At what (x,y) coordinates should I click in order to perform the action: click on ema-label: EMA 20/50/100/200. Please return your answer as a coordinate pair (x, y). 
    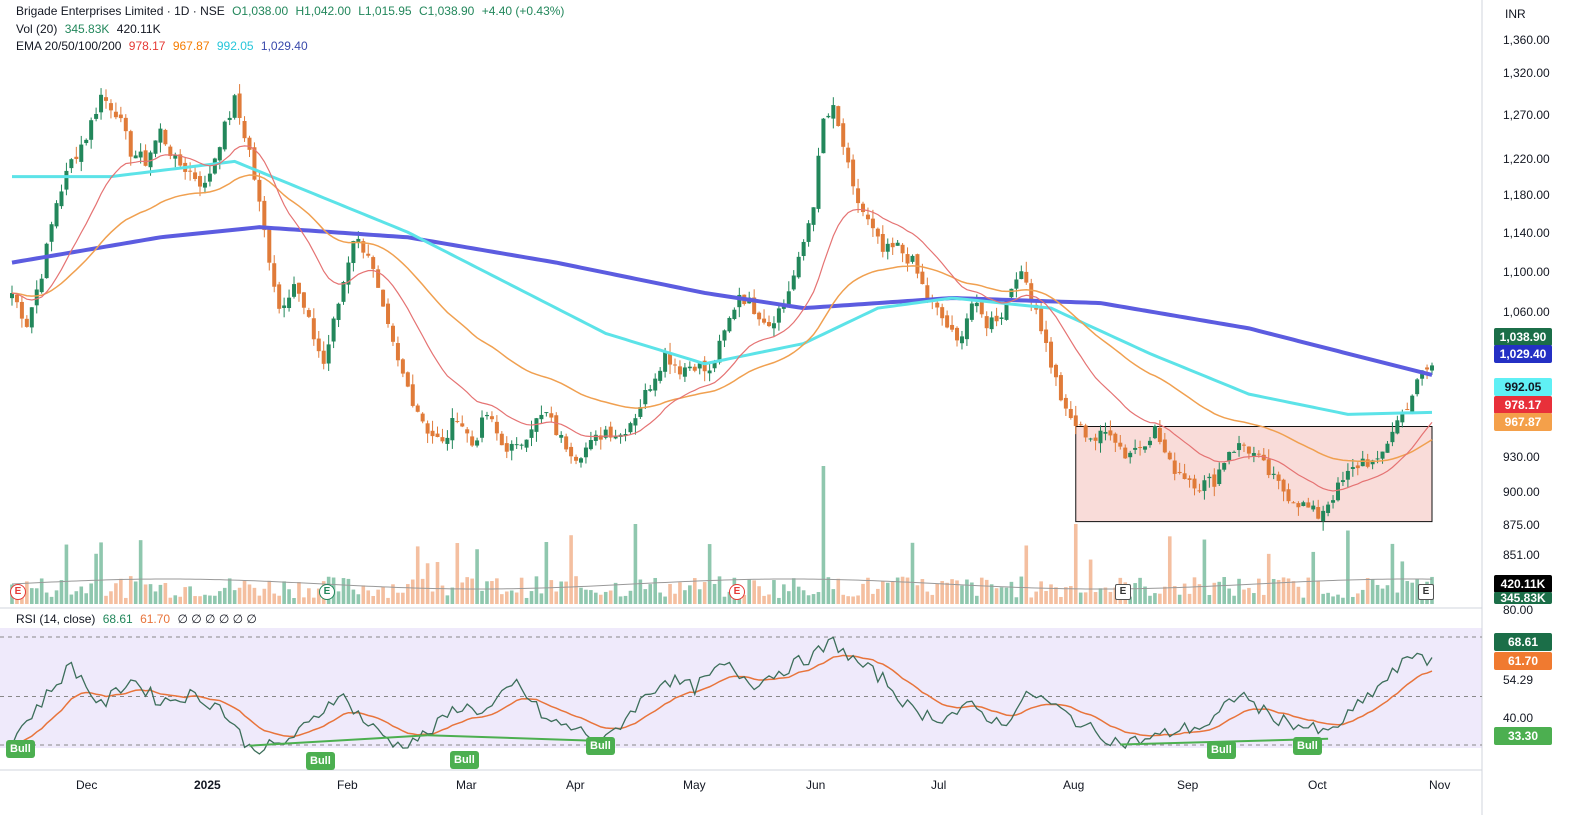
    Looking at the image, I should click on (69, 46).